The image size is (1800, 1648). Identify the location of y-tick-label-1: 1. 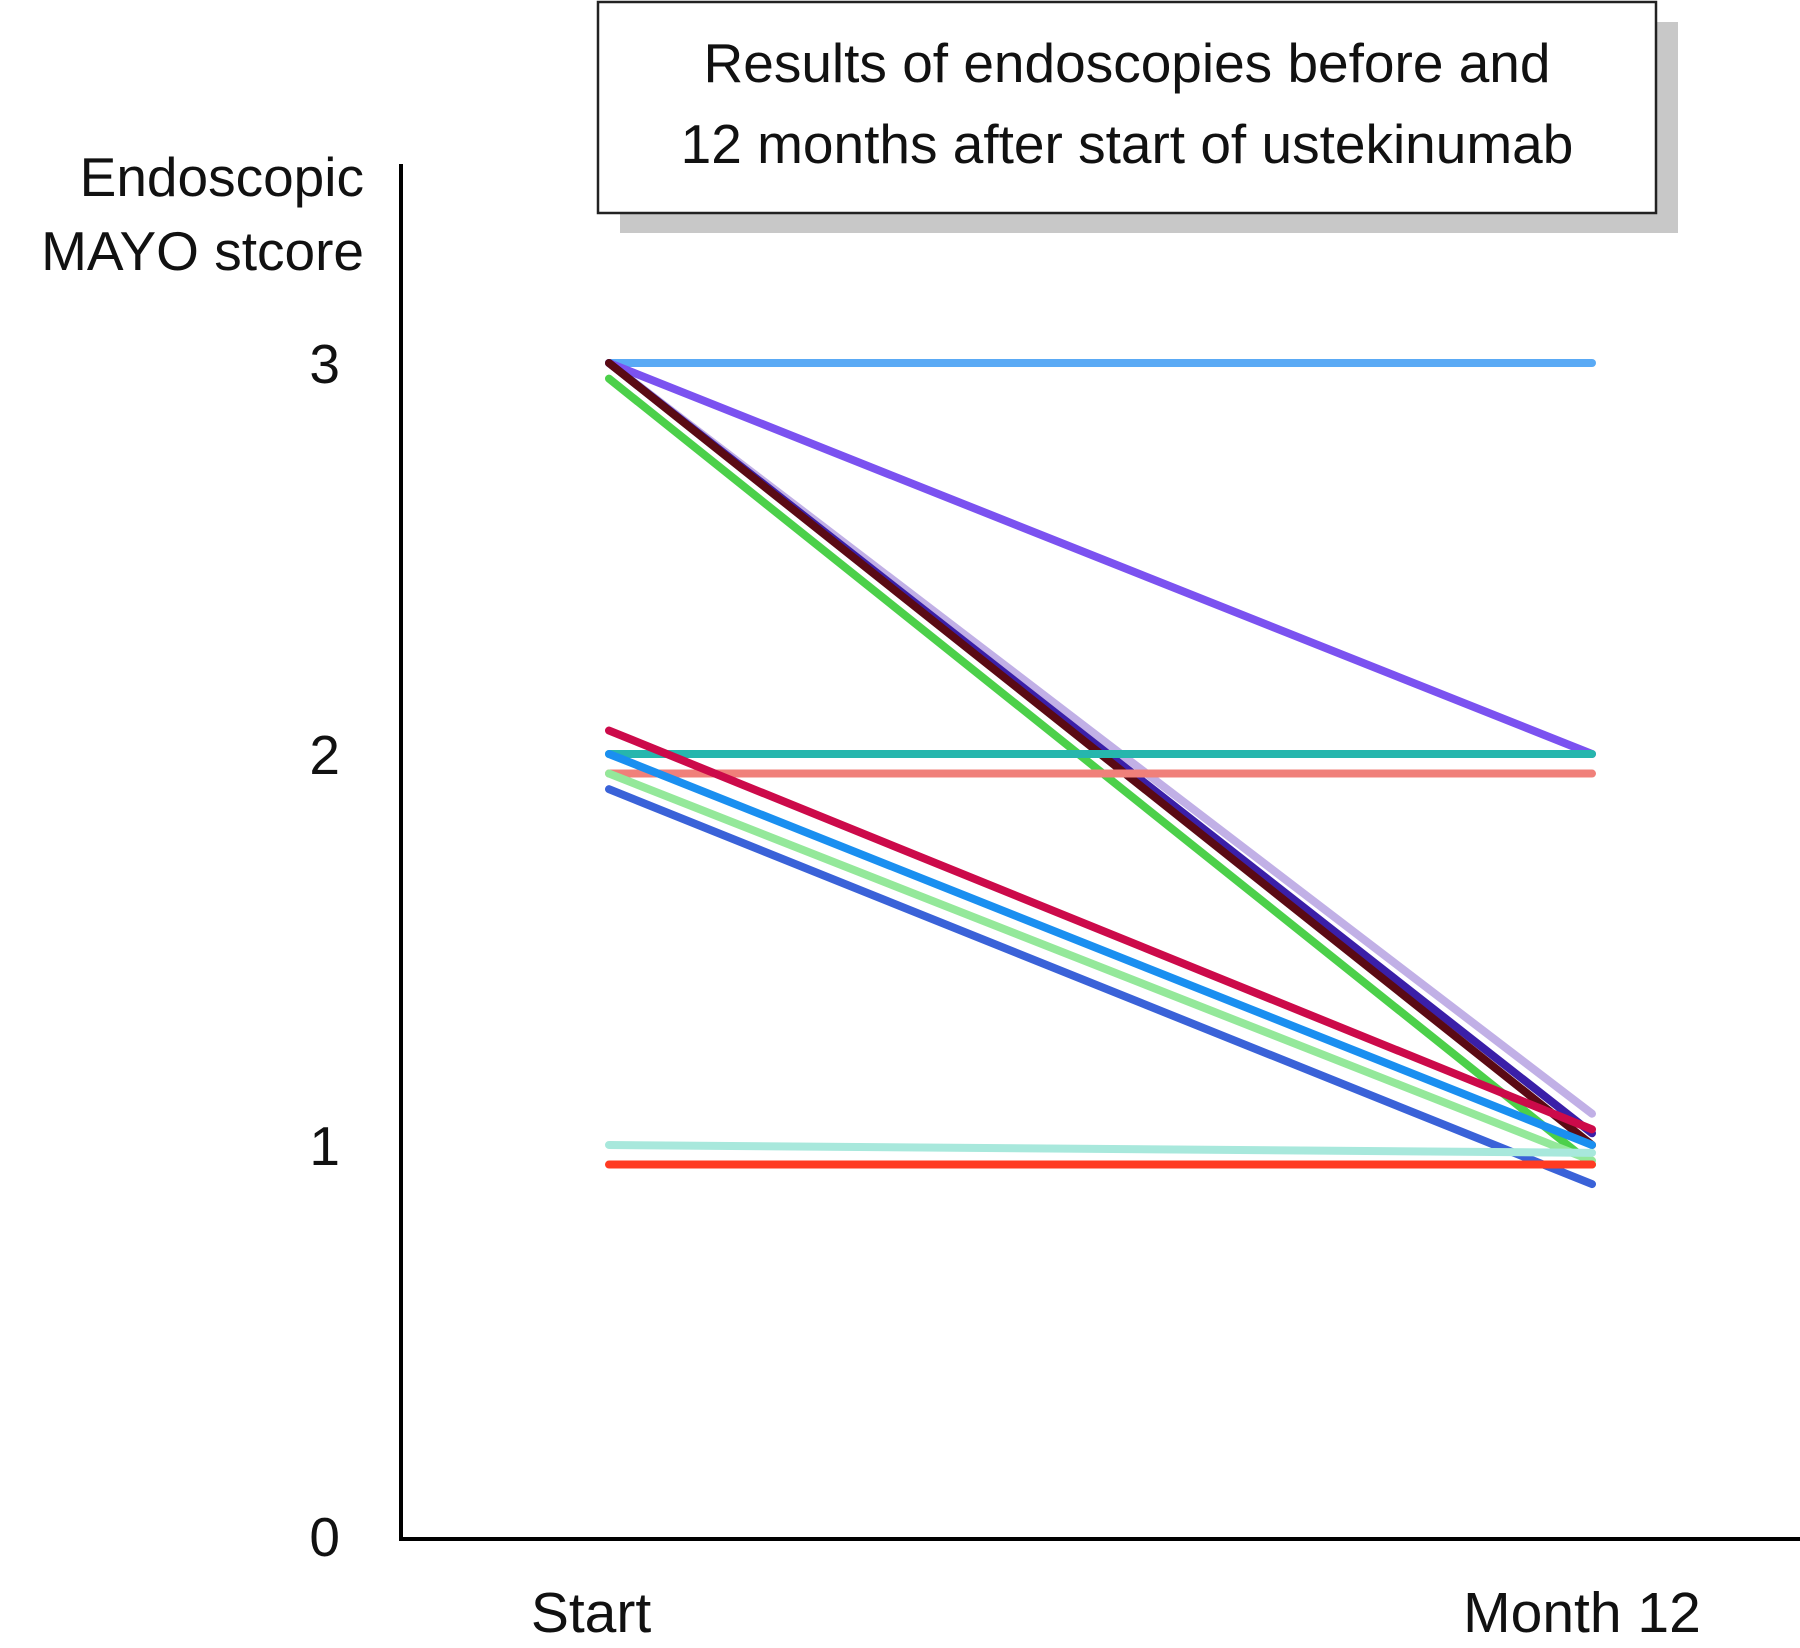
(324, 1146).